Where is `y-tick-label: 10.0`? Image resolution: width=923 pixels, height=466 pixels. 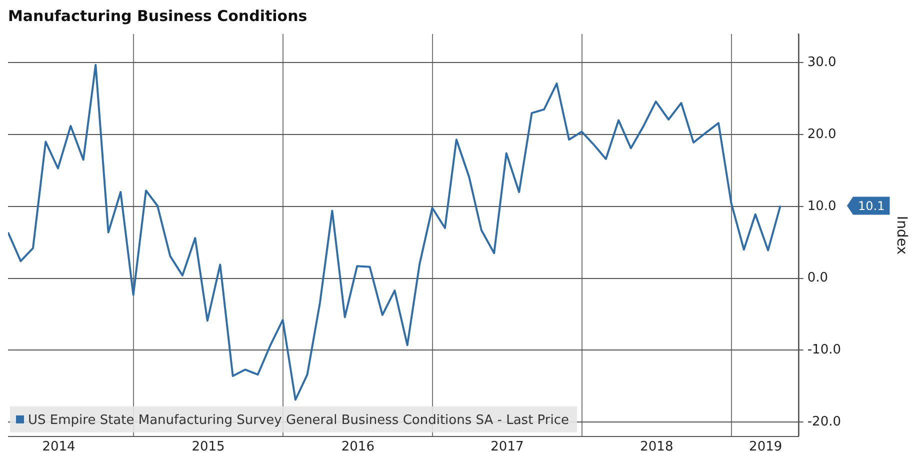
y-tick-label: 10.0 is located at coordinates (821, 206).